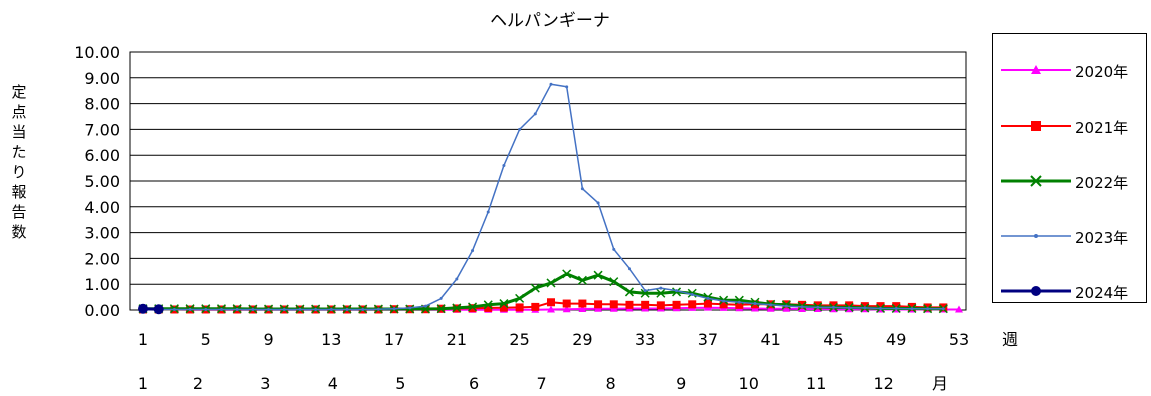  Describe the element at coordinates (19, 162) in the screenshot. I see `y-axis-label: 定点当たり報告数` at that location.